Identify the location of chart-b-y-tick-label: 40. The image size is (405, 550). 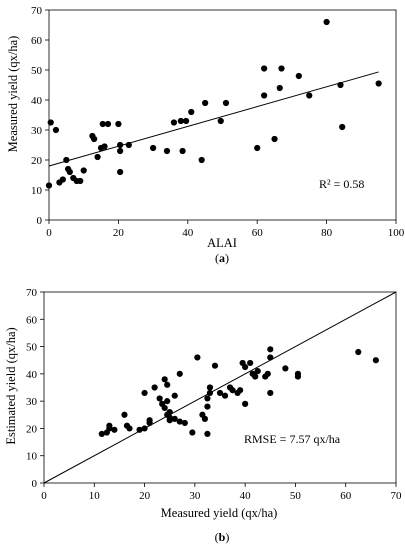
(32, 375).